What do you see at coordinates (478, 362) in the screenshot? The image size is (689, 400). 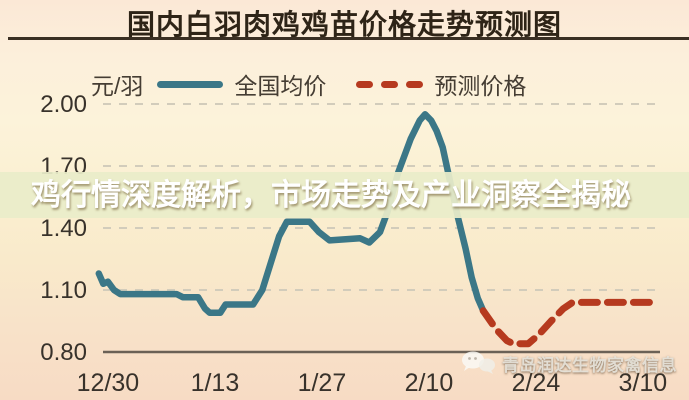 I see `chat-bubbles-icon` at bounding box center [478, 362].